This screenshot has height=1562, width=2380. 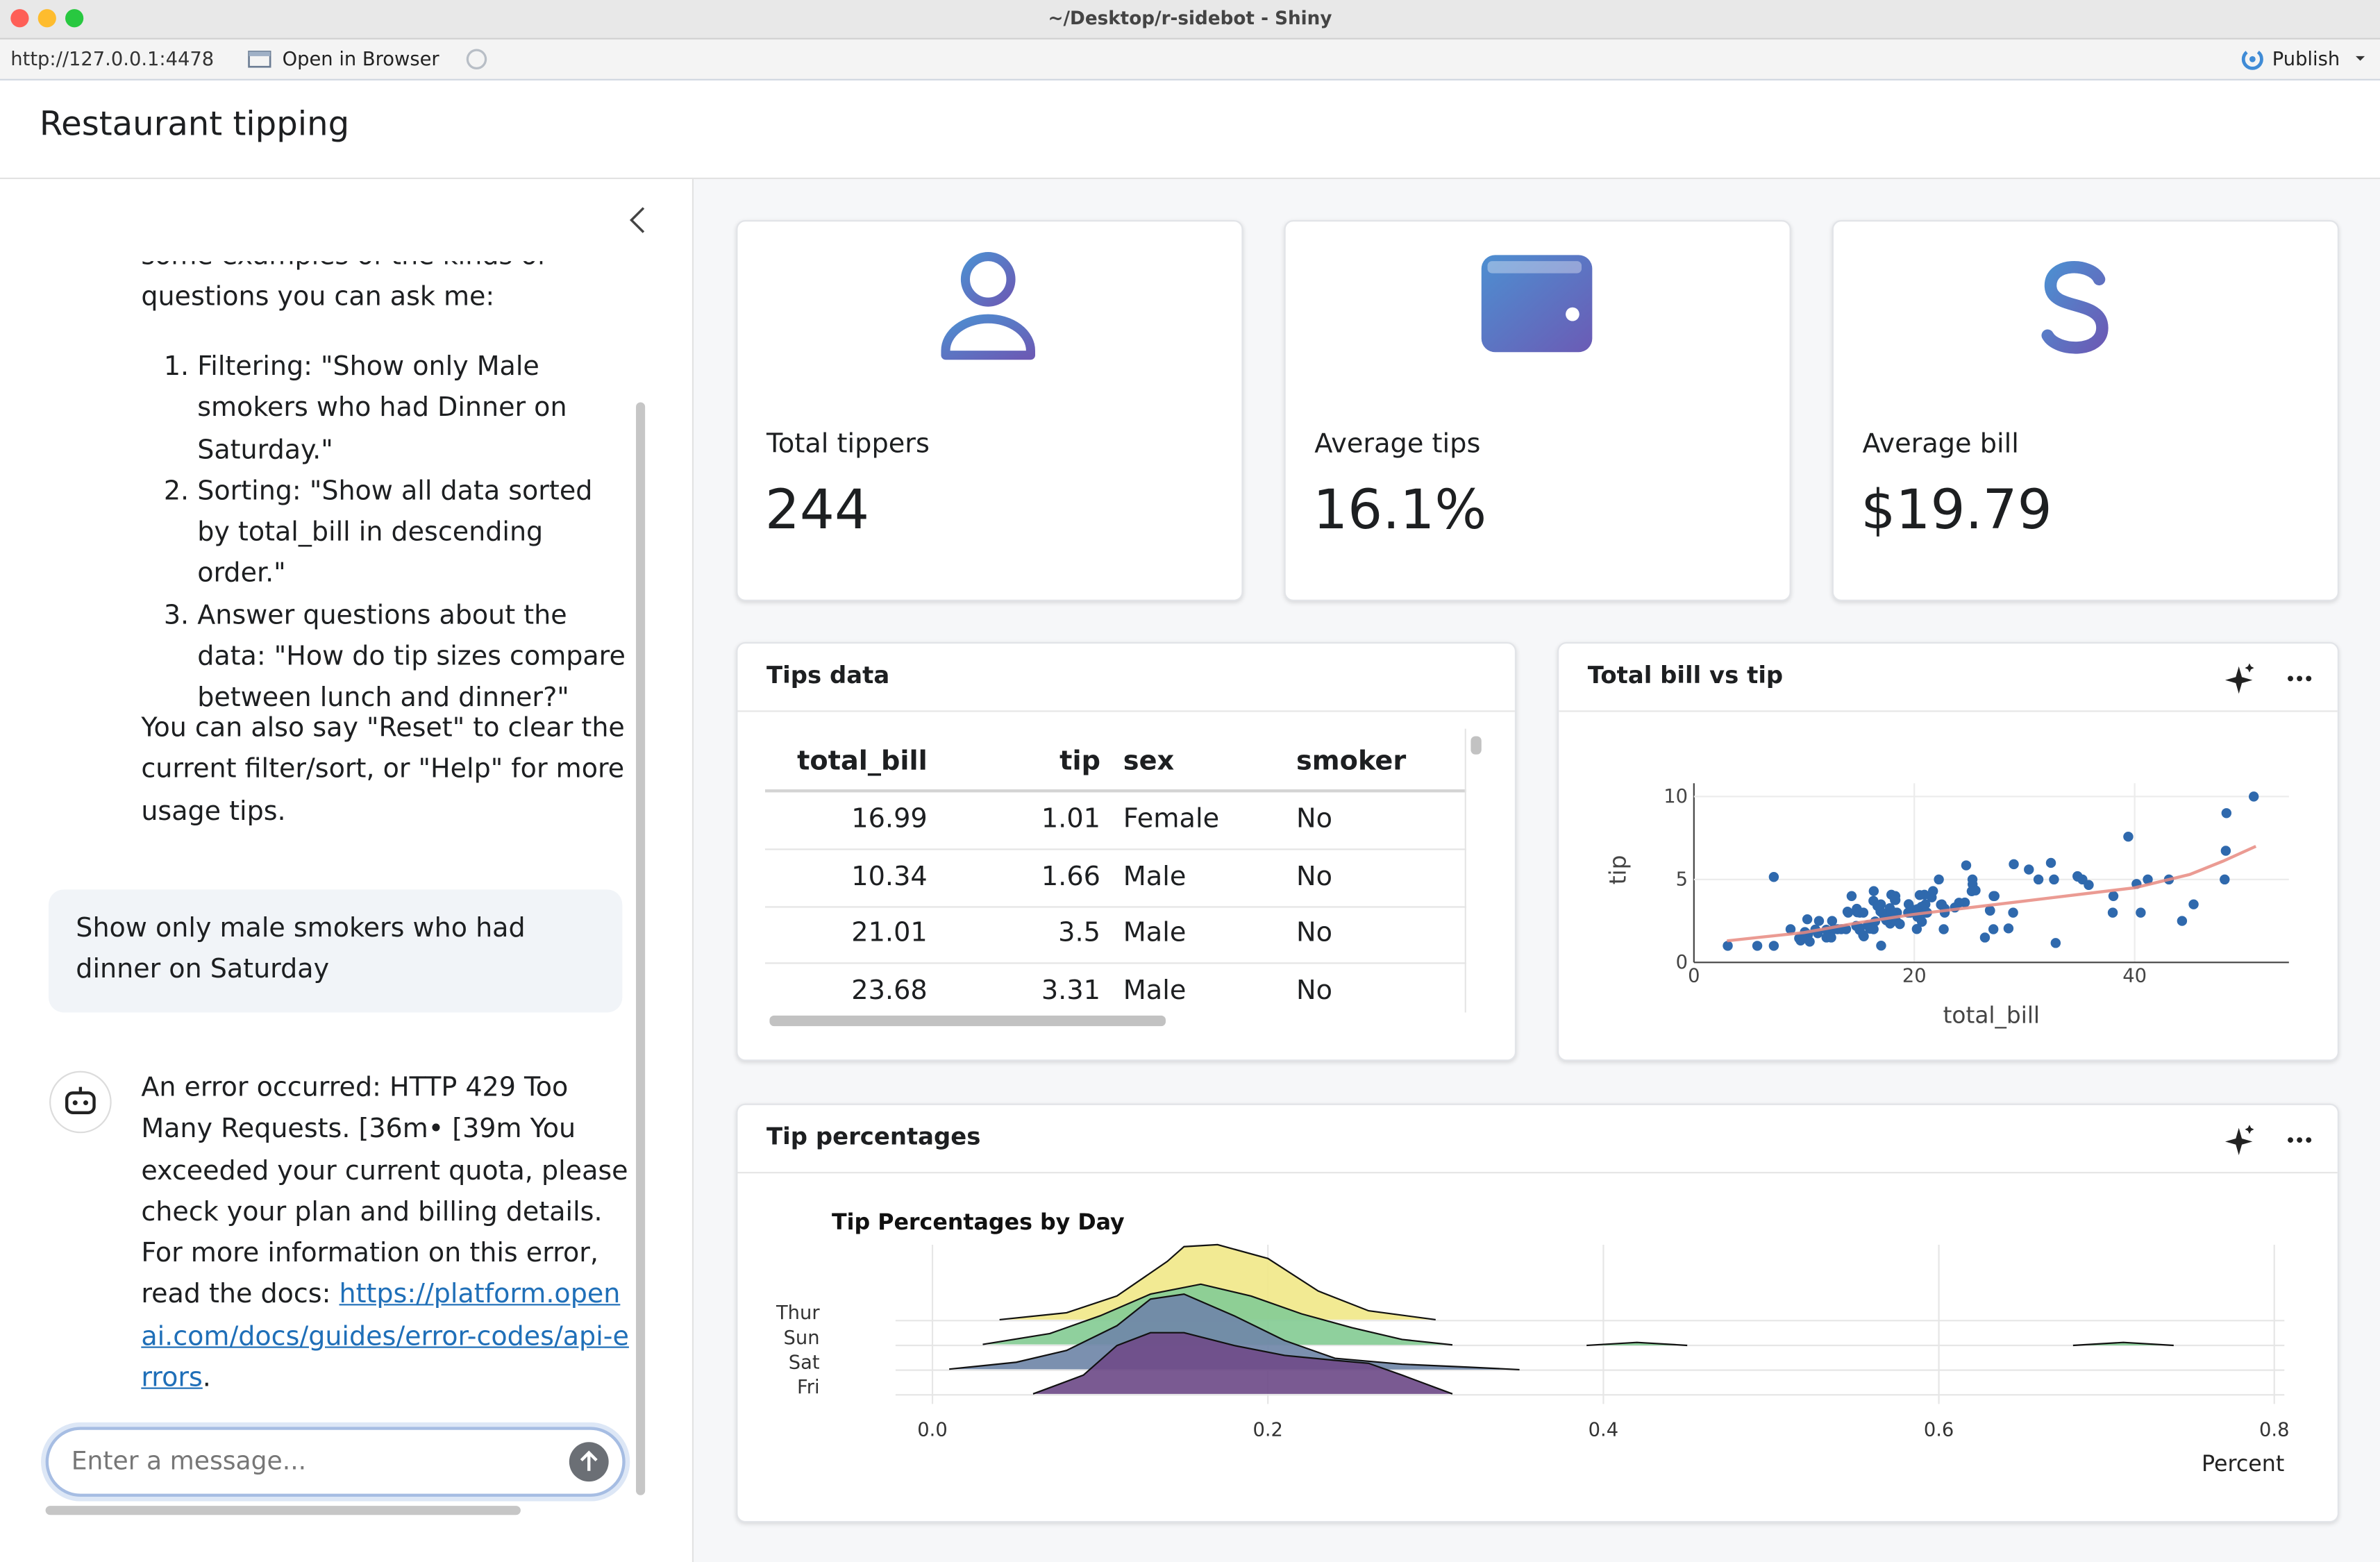 I want to click on table-cell: 16.99, so click(x=889, y=819).